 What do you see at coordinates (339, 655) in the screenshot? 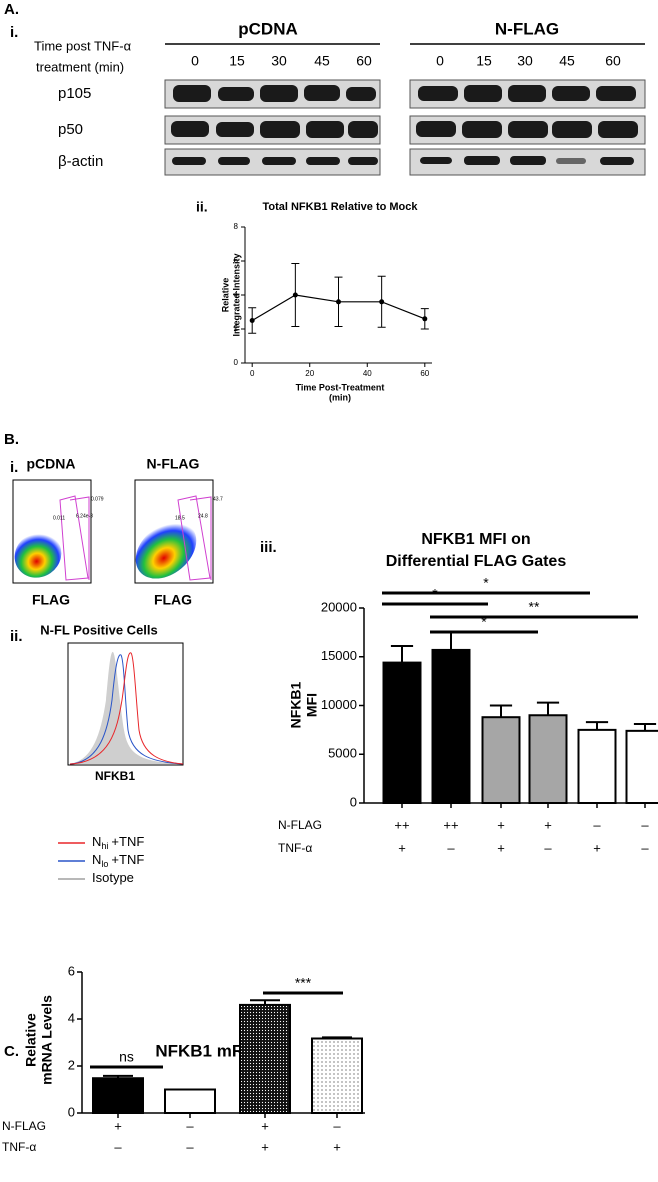
I see `y-tick-label: 15000` at bounding box center [339, 655].